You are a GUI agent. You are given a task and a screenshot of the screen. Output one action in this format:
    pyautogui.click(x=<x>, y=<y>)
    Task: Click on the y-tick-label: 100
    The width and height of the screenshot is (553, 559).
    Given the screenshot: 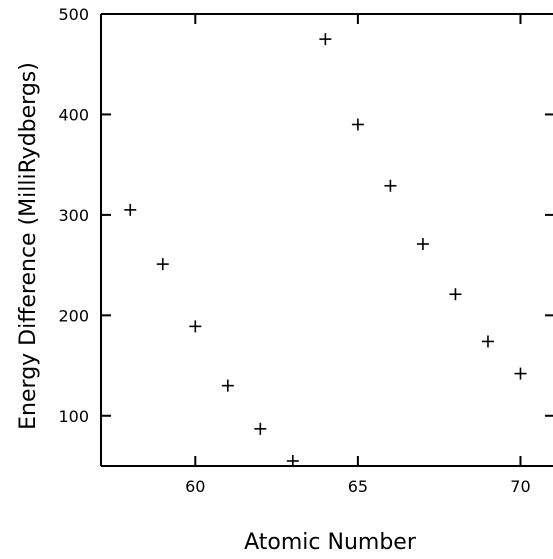 What is the action you would take?
    pyautogui.click(x=73, y=416)
    